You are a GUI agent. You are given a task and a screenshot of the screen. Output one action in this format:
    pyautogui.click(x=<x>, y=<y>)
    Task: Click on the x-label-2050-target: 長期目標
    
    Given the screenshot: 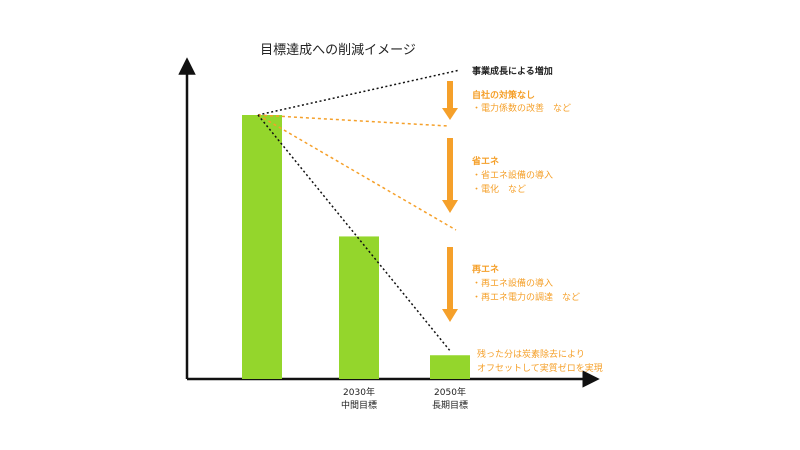 What is the action you would take?
    pyautogui.click(x=450, y=405)
    